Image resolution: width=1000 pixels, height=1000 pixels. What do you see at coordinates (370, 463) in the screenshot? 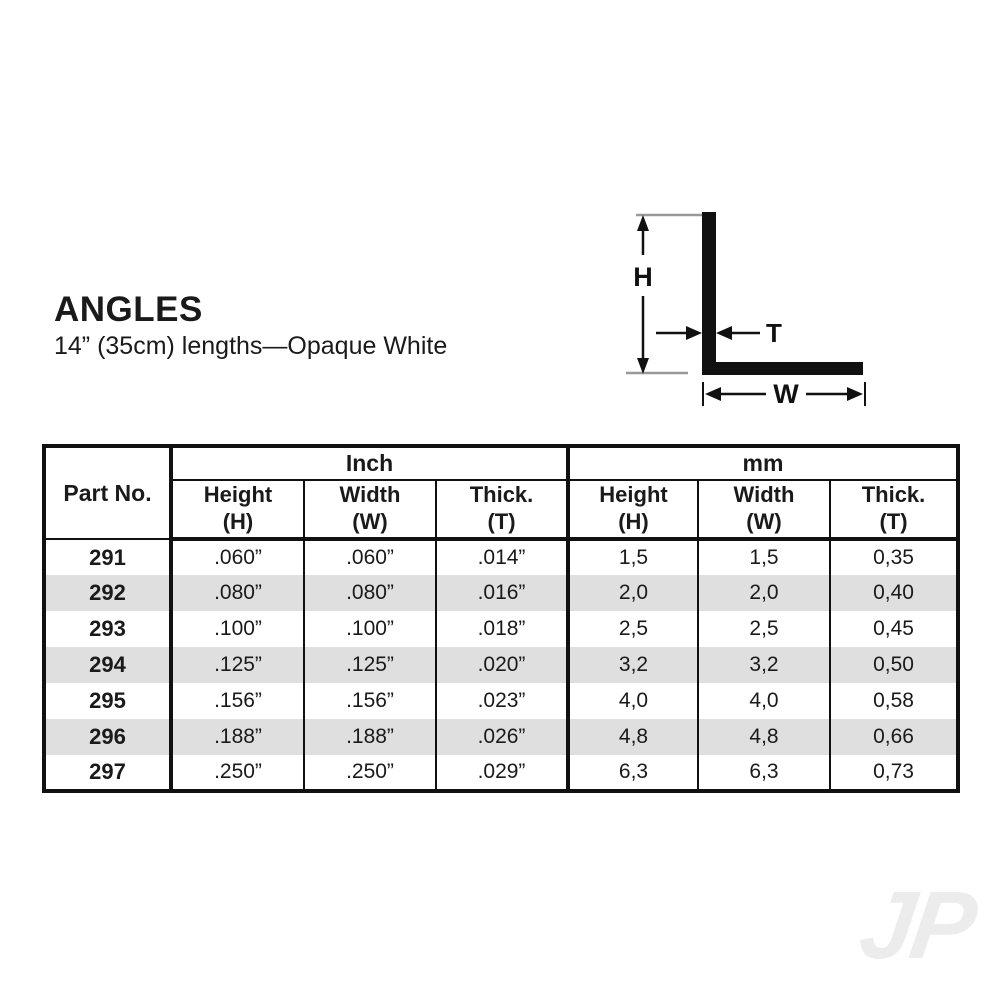
I see `group-header-inch: Inch` at bounding box center [370, 463].